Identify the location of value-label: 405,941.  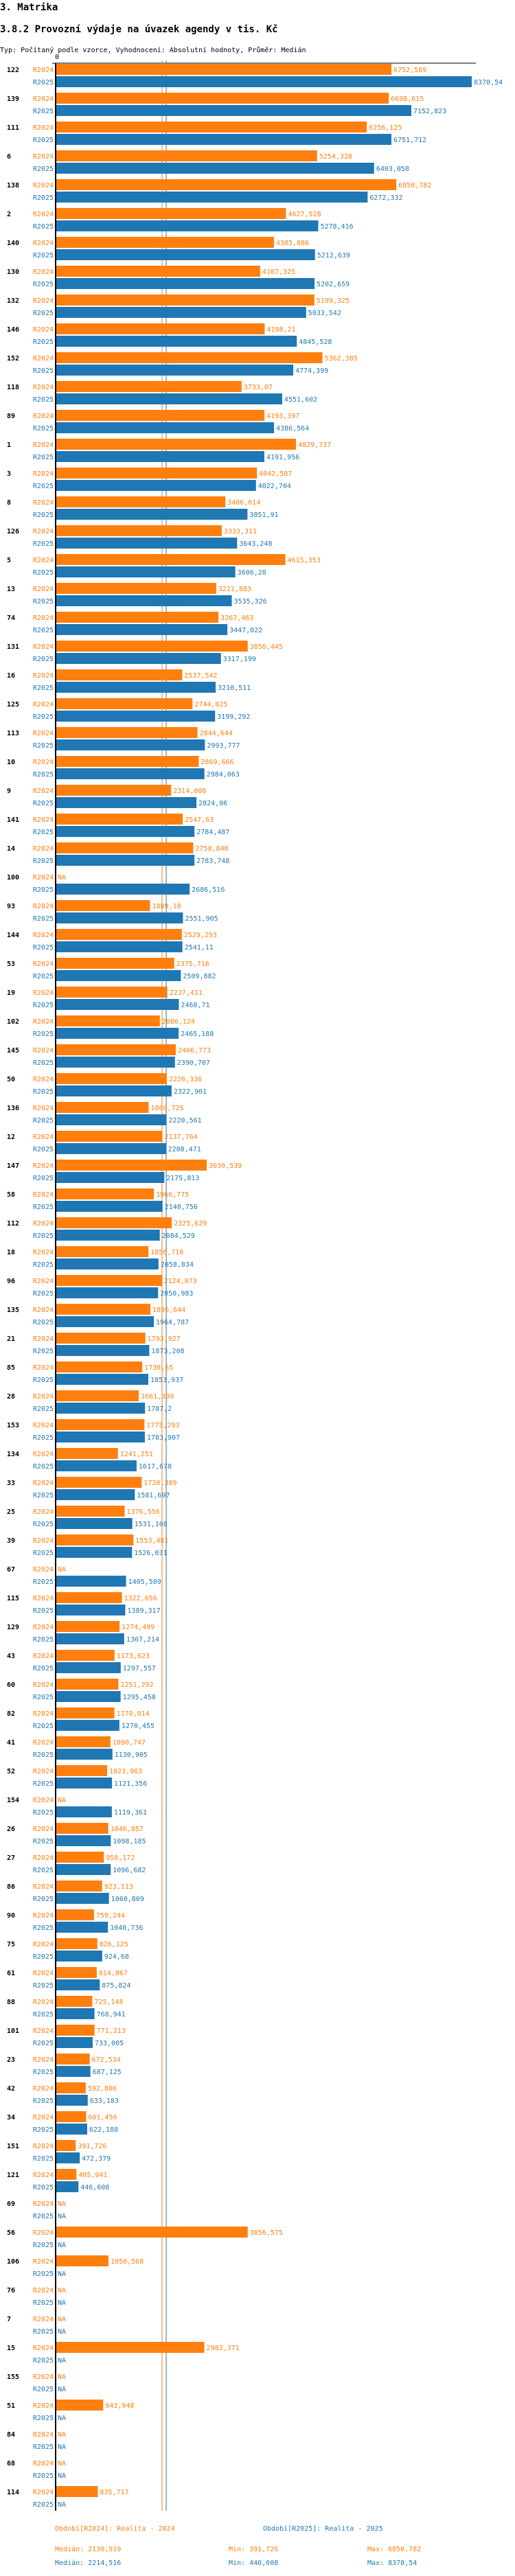
(92, 2175).